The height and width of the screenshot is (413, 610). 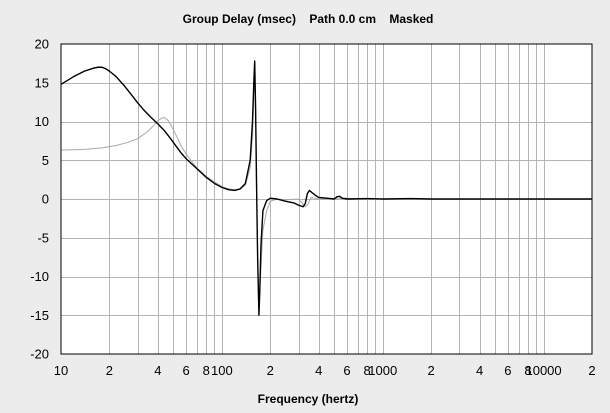 What do you see at coordinates (42, 44) in the screenshot?
I see `y-tick-label: 20` at bounding box center [42, 44].